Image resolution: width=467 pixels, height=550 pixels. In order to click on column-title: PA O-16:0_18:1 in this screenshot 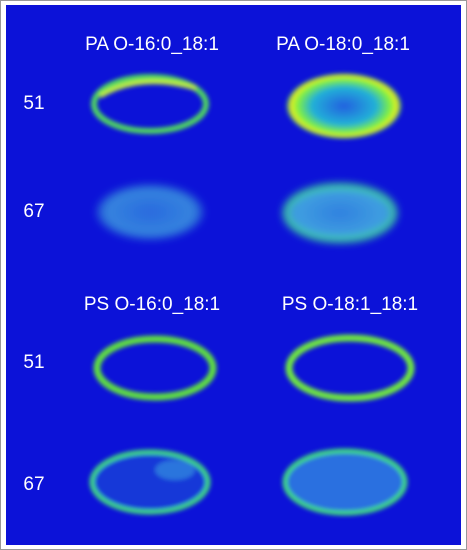, I will do `click(152, 44)`.